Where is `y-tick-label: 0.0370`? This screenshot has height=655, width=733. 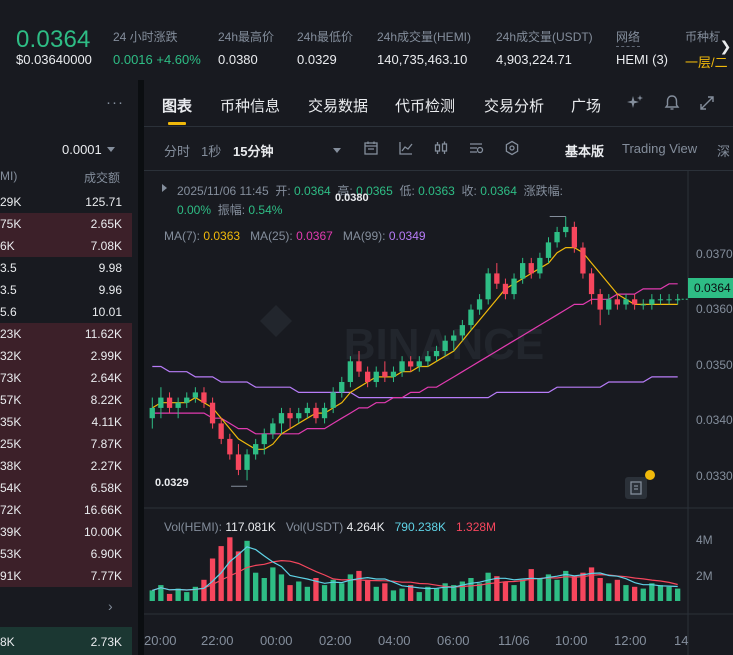 y-tick-label: 0.0370 is located at coordinates (714, 254).